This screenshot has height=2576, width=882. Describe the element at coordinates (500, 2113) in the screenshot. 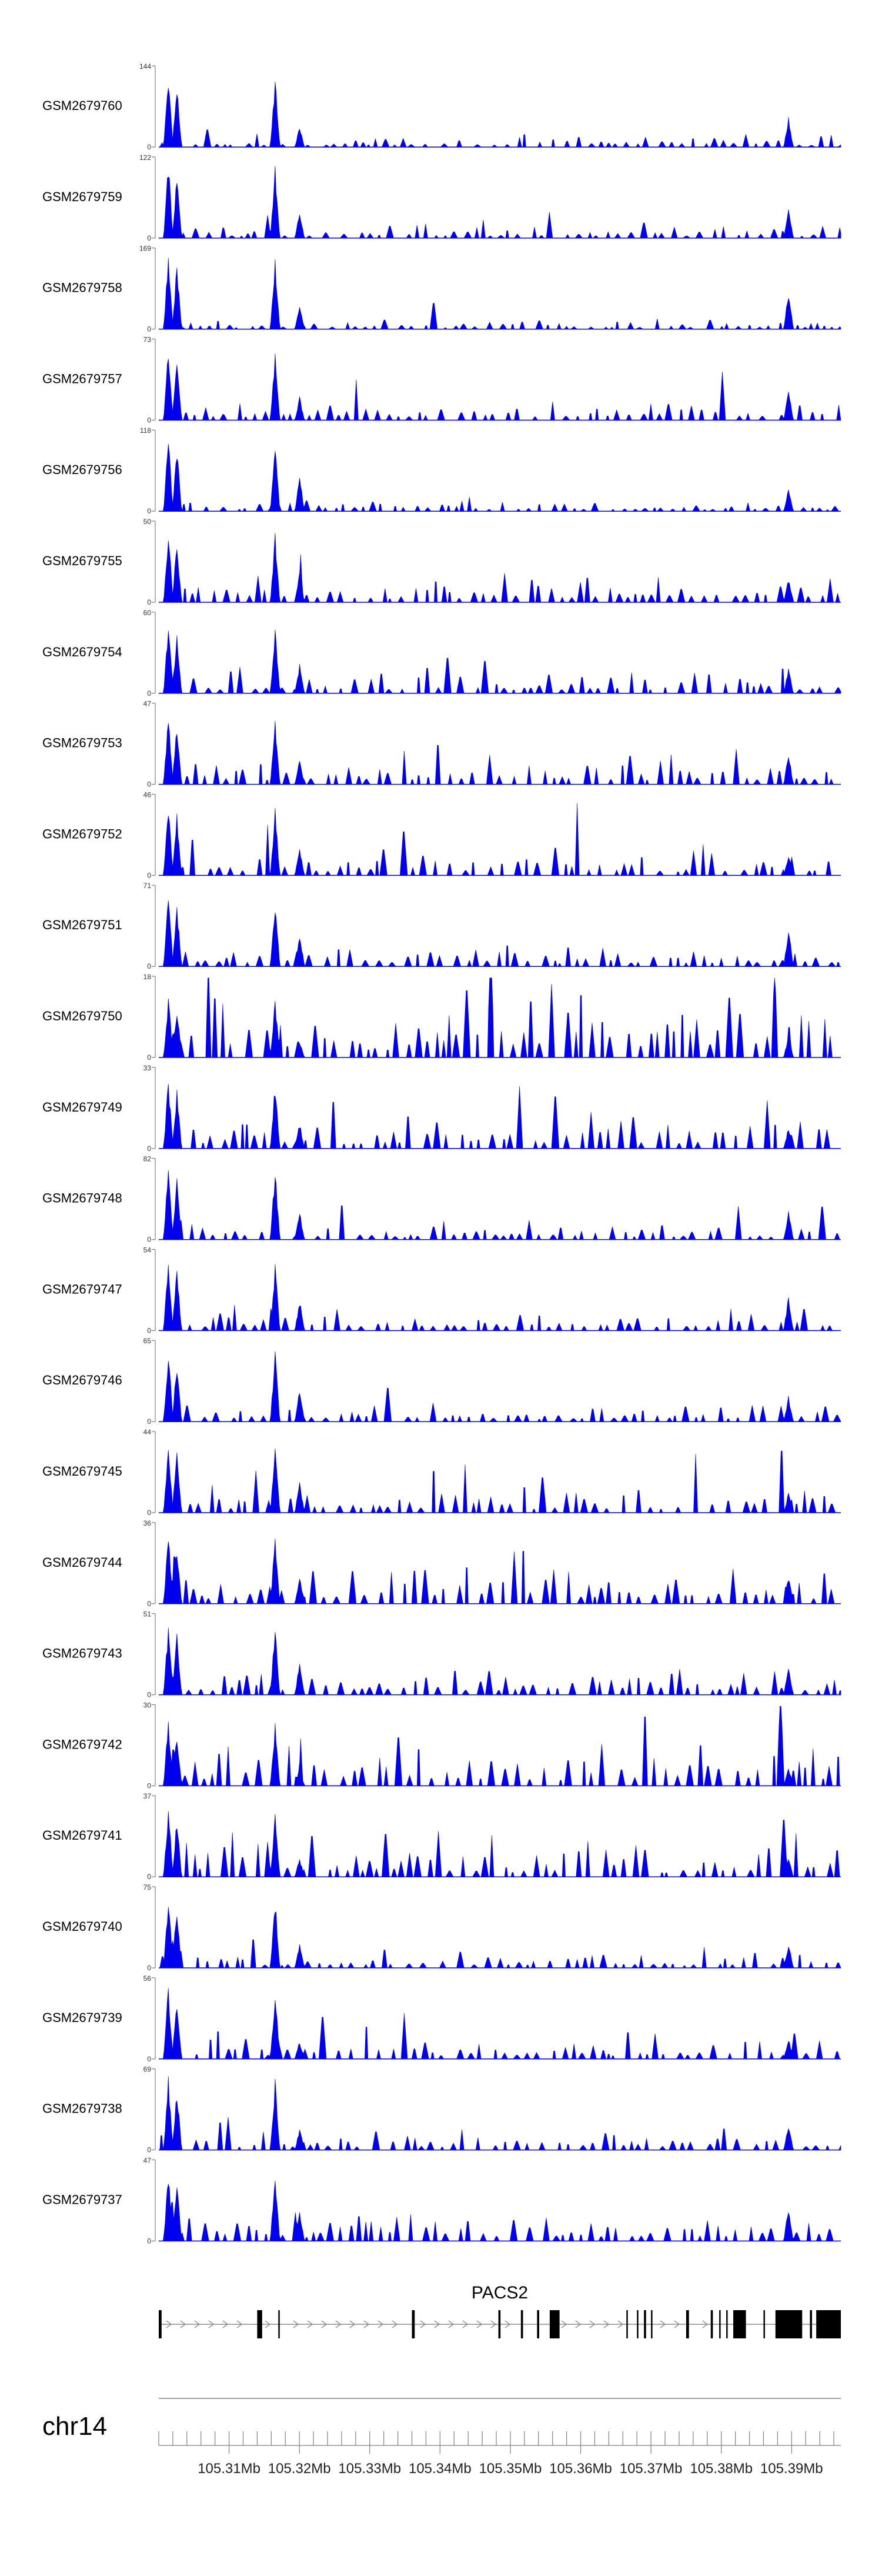

I see `track-gsm2679738-coverage-area` at that location.